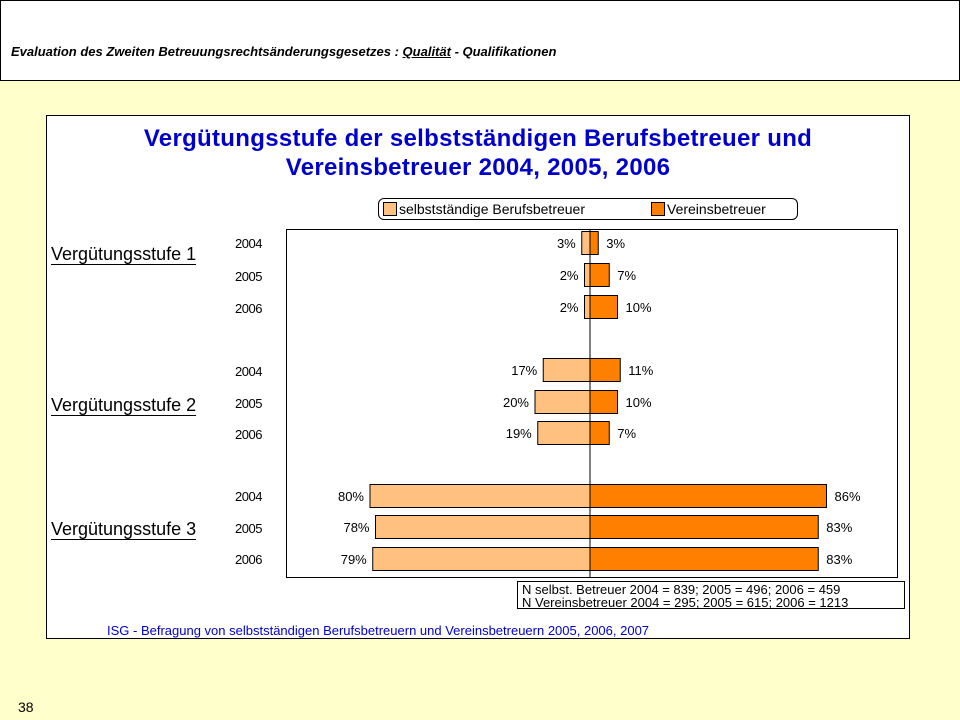 The width and height of the screenshot is (960, 720). I want to click on data-label-selbststaendige: 3%, so click(566, 243).